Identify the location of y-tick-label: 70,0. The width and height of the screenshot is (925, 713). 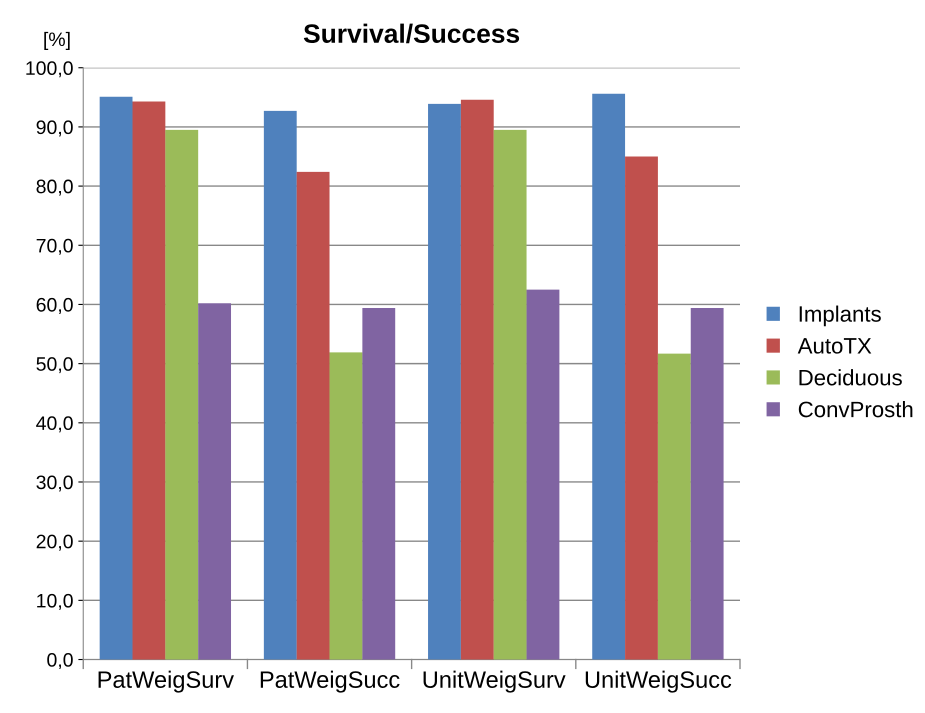
(54, 246).